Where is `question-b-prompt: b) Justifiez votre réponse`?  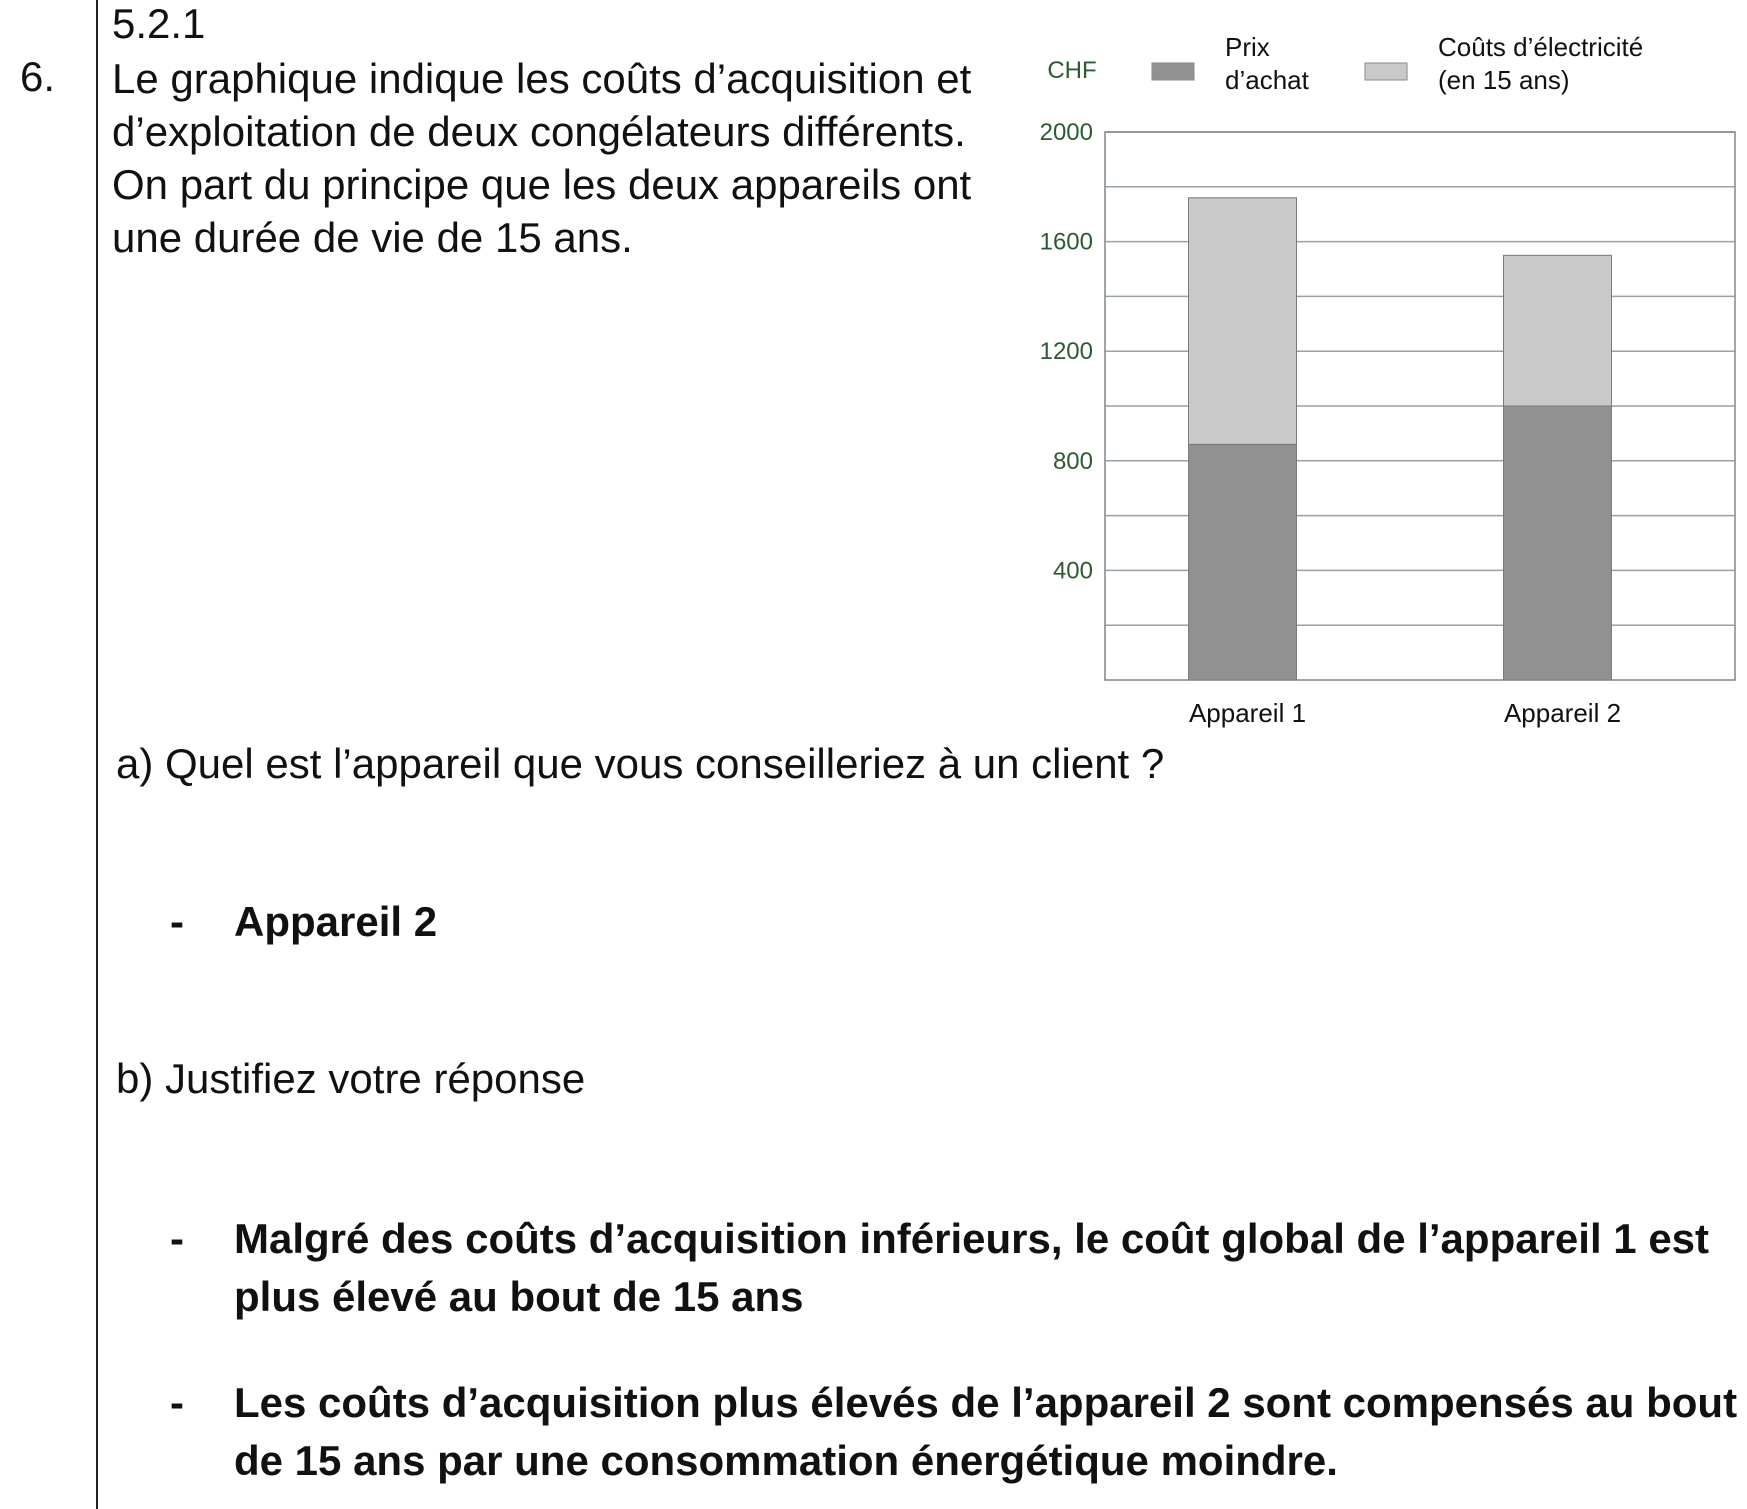
question-b-prompt: b) Justifiez votre réponse is located at coordinates (350, 1079).